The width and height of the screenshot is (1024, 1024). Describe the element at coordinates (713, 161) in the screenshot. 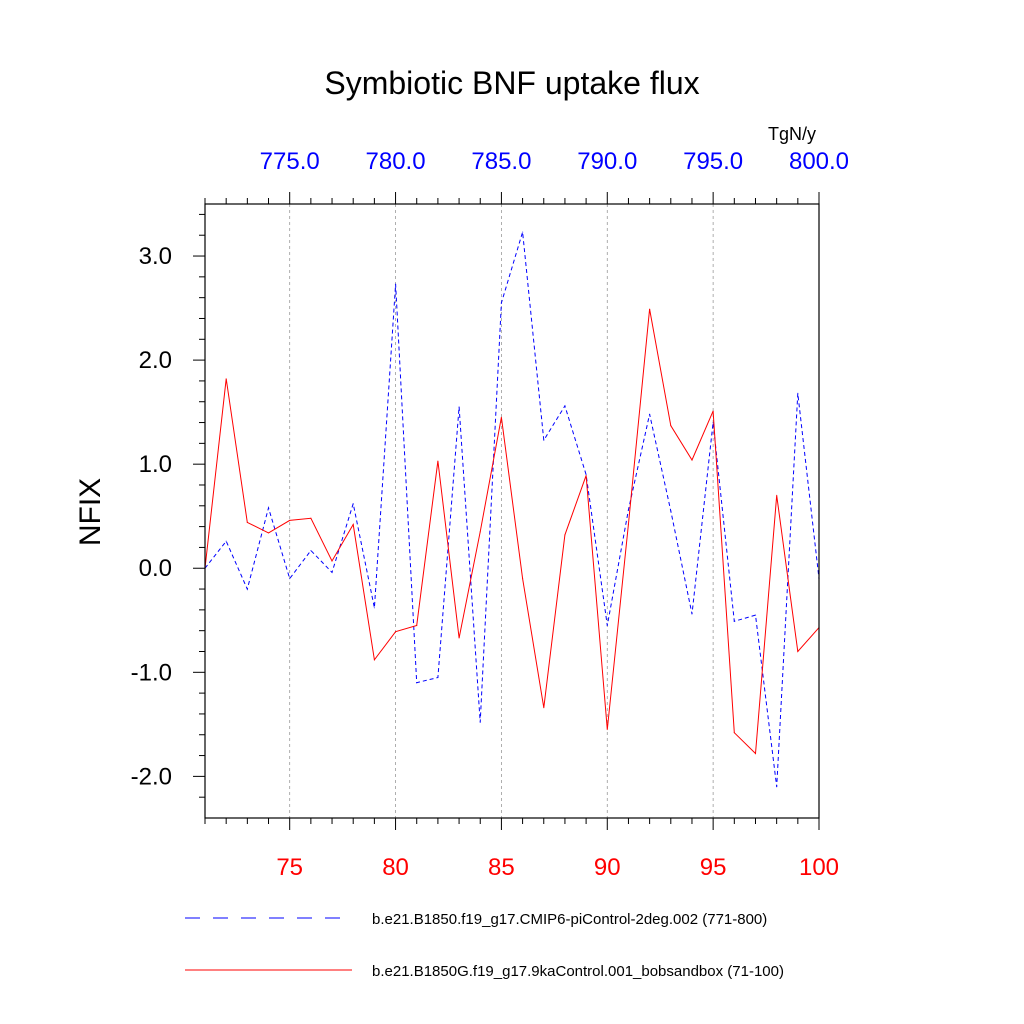

I see `x-top-tick-label: 795.0` at that location.